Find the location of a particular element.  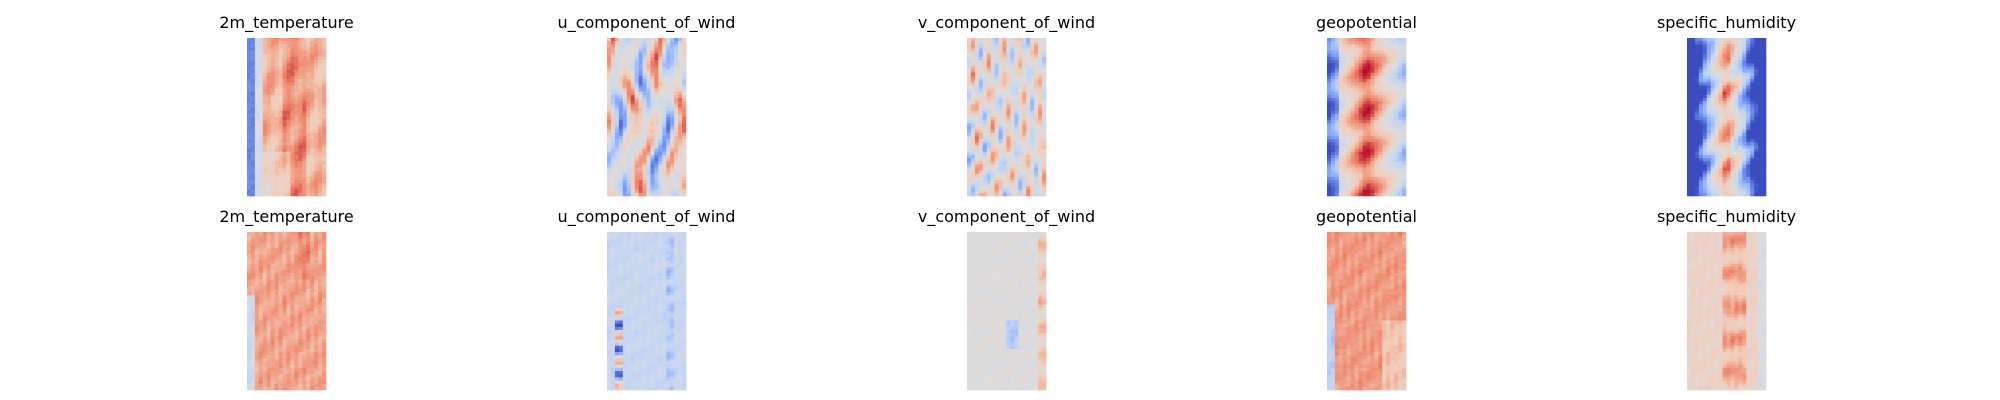

panel-title: geopotential is located at coordinates (1366, 22).